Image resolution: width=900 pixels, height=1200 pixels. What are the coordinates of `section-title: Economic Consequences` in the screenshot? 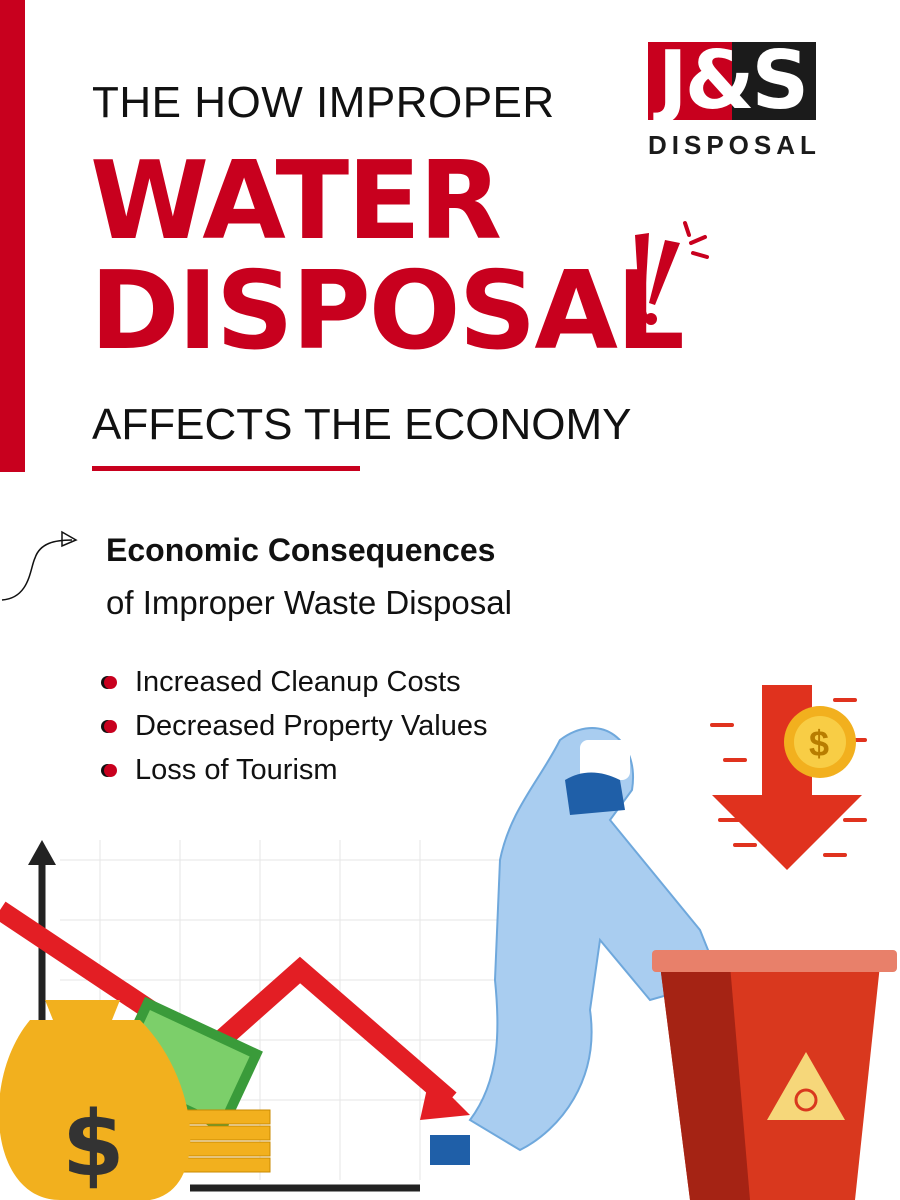 It's located at (301, 550).